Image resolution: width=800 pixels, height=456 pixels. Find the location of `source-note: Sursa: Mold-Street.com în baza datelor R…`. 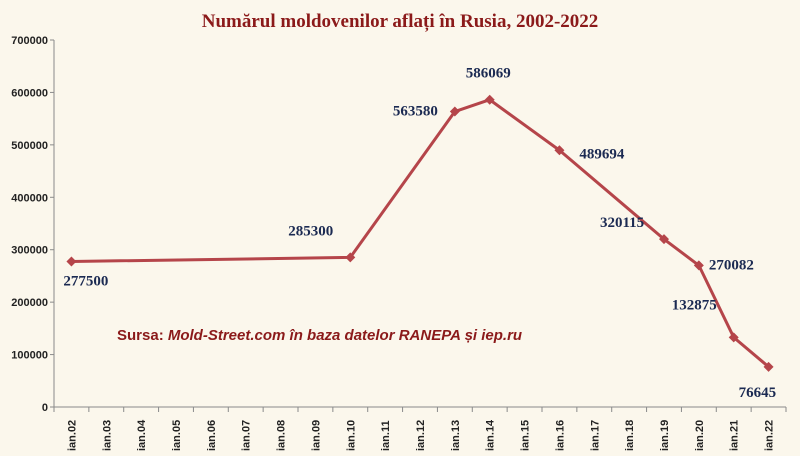

source-note: Sursa: Mold-Street.com în baza datelor R… is located at coordinates (319, 335).